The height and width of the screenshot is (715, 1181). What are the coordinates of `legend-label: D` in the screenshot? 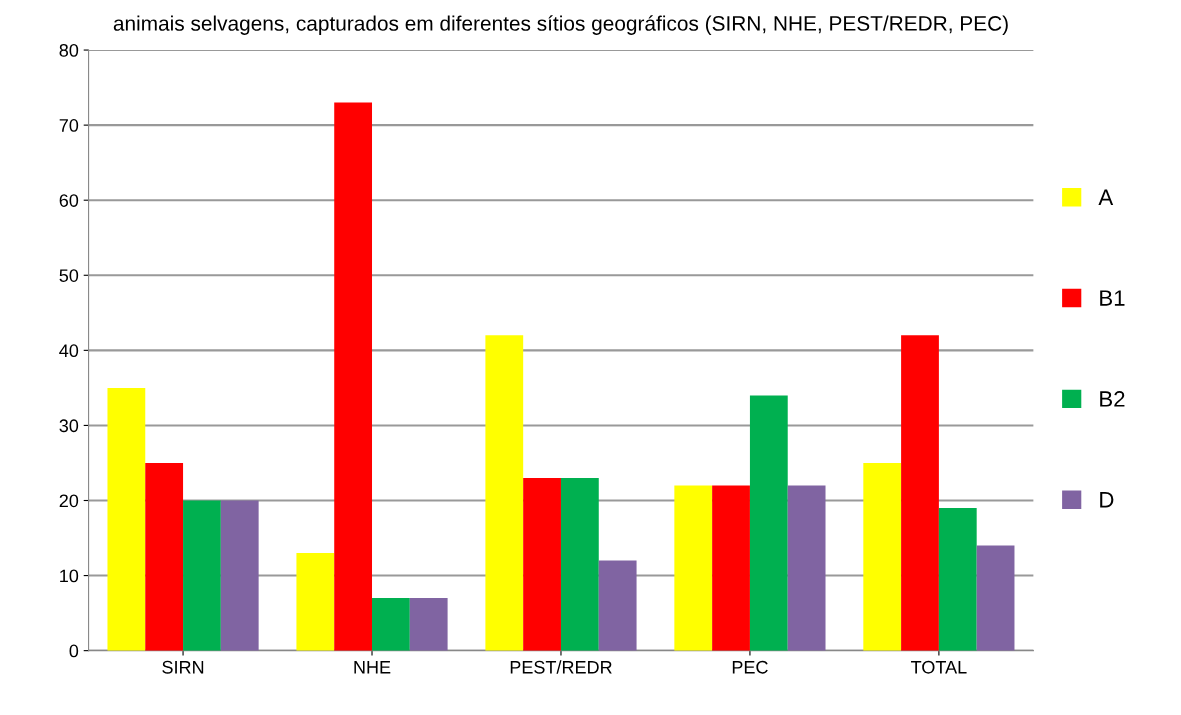 It's located at (1107, 500).